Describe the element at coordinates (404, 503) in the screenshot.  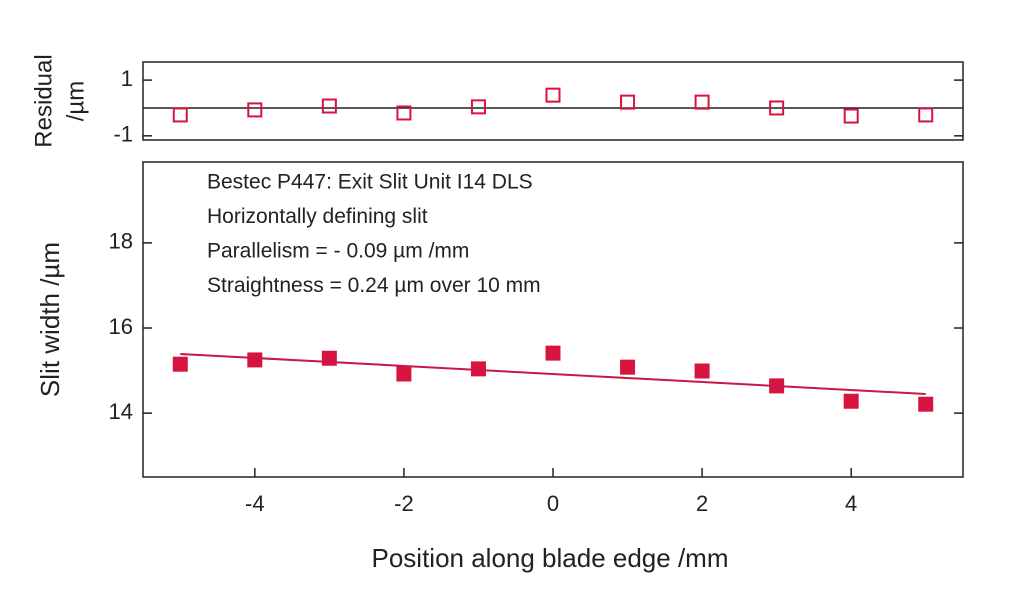
I see `x-tick-label: -2` at that location.